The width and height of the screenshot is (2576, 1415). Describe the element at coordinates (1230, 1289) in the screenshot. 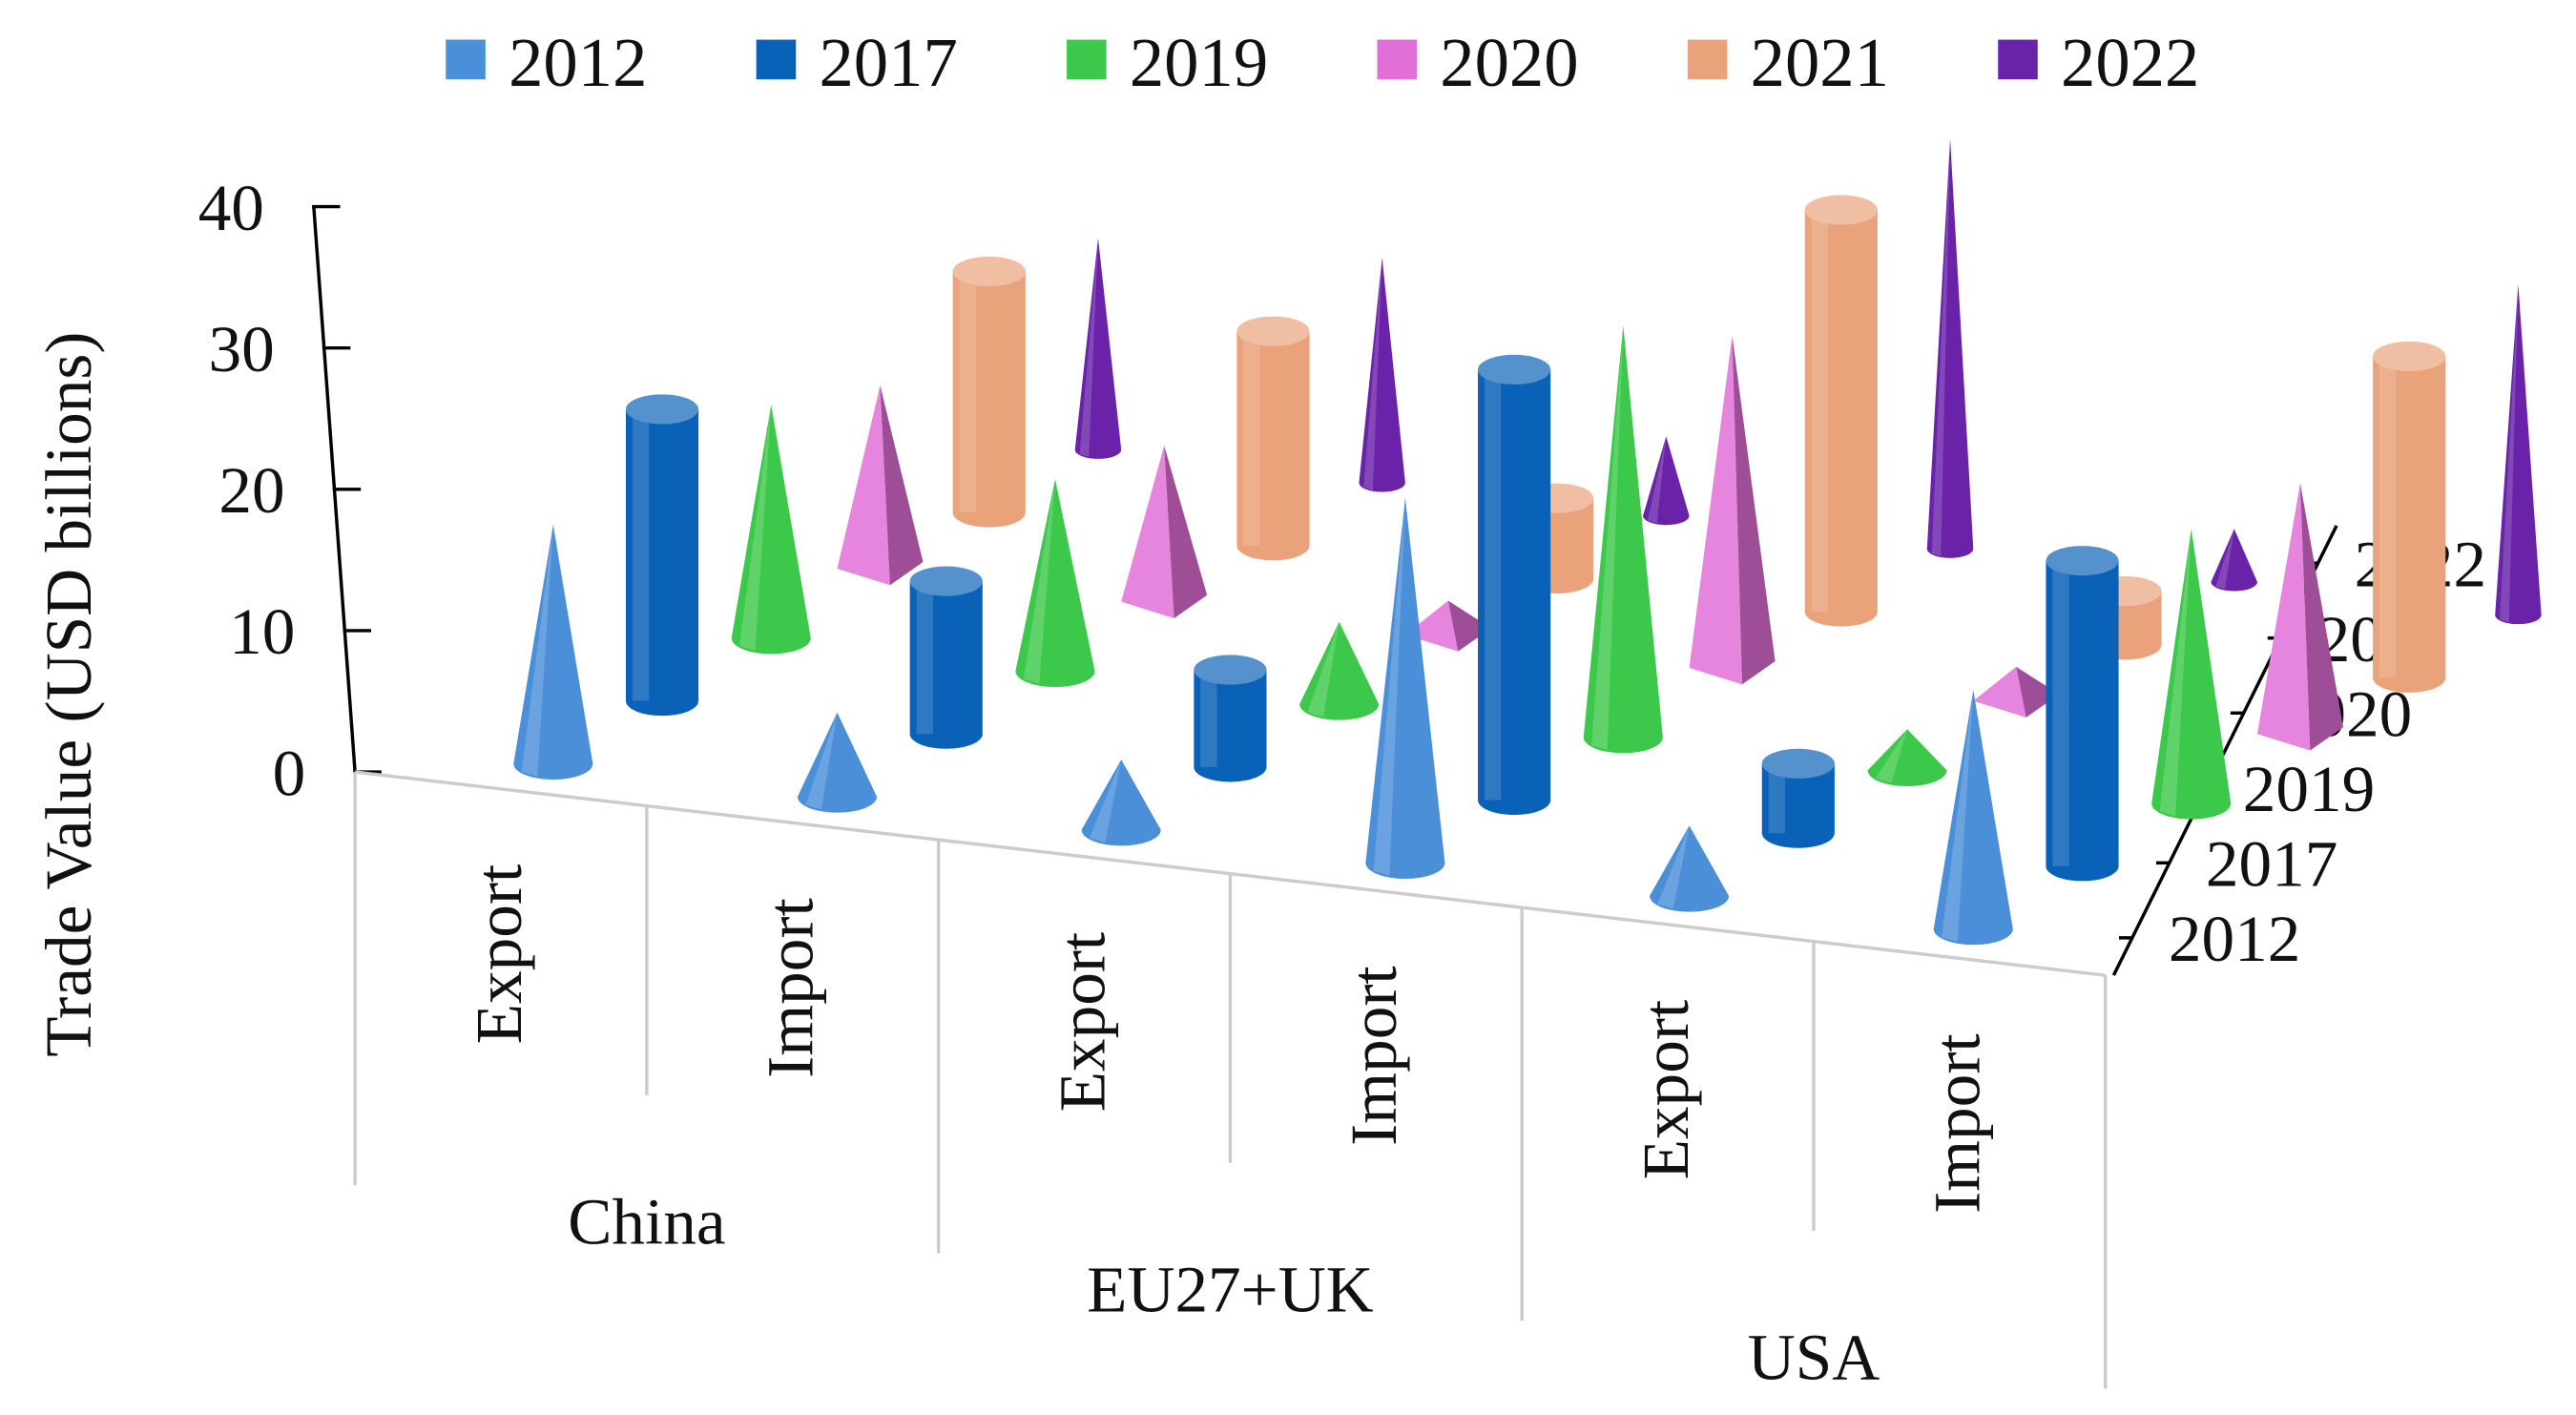

I see `group-label: EU27+UK` at that location.